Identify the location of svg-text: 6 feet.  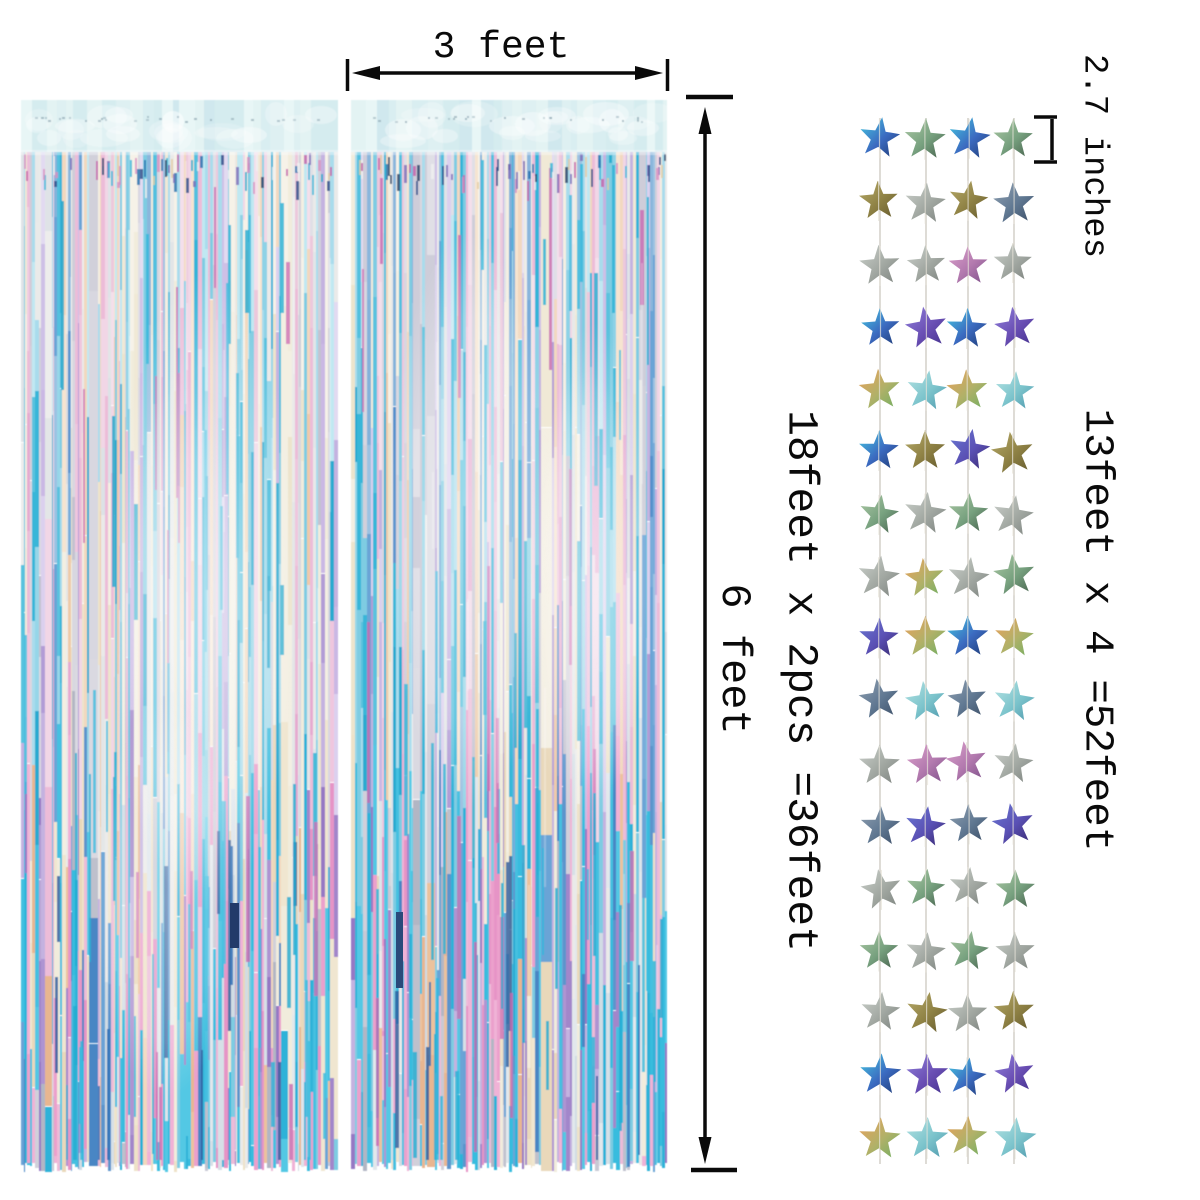
(734, 658).